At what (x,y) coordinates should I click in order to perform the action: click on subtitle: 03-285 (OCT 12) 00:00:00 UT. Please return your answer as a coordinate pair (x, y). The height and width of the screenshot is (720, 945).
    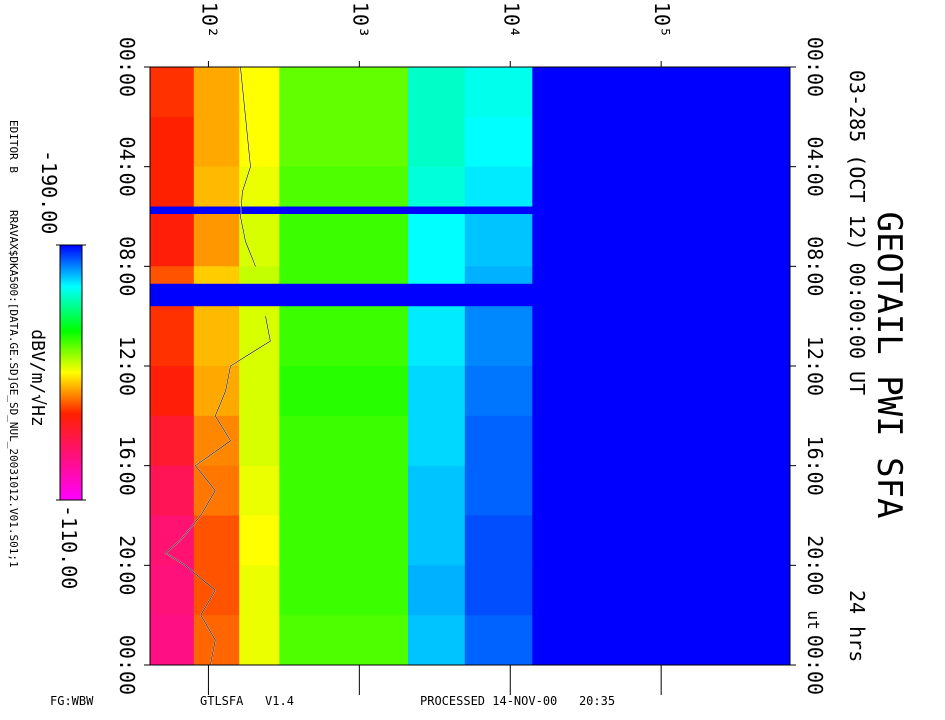
    Looking at the image, I should click on (857, 232).